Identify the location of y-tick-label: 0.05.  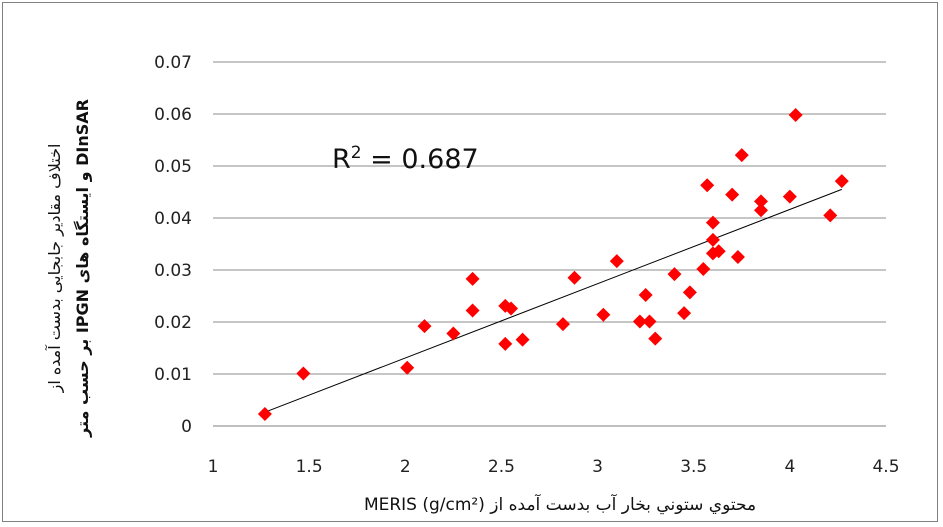
(173, 167).